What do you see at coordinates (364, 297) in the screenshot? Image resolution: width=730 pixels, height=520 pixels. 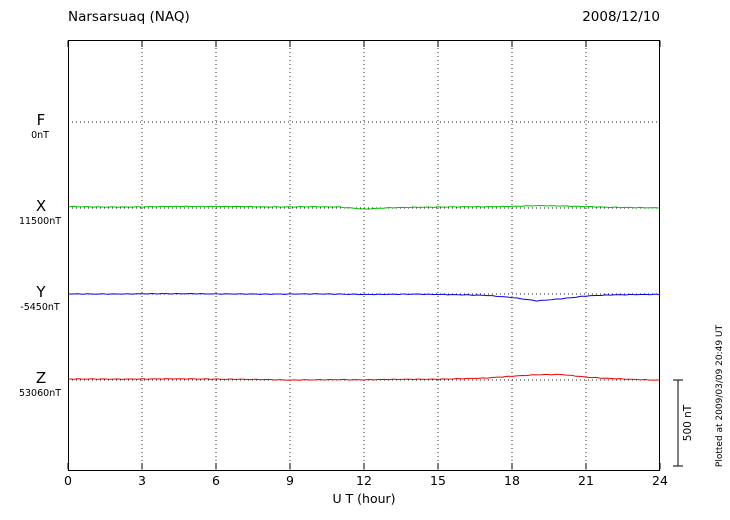 I see `trace-Y` at bounding box center [364, 297].